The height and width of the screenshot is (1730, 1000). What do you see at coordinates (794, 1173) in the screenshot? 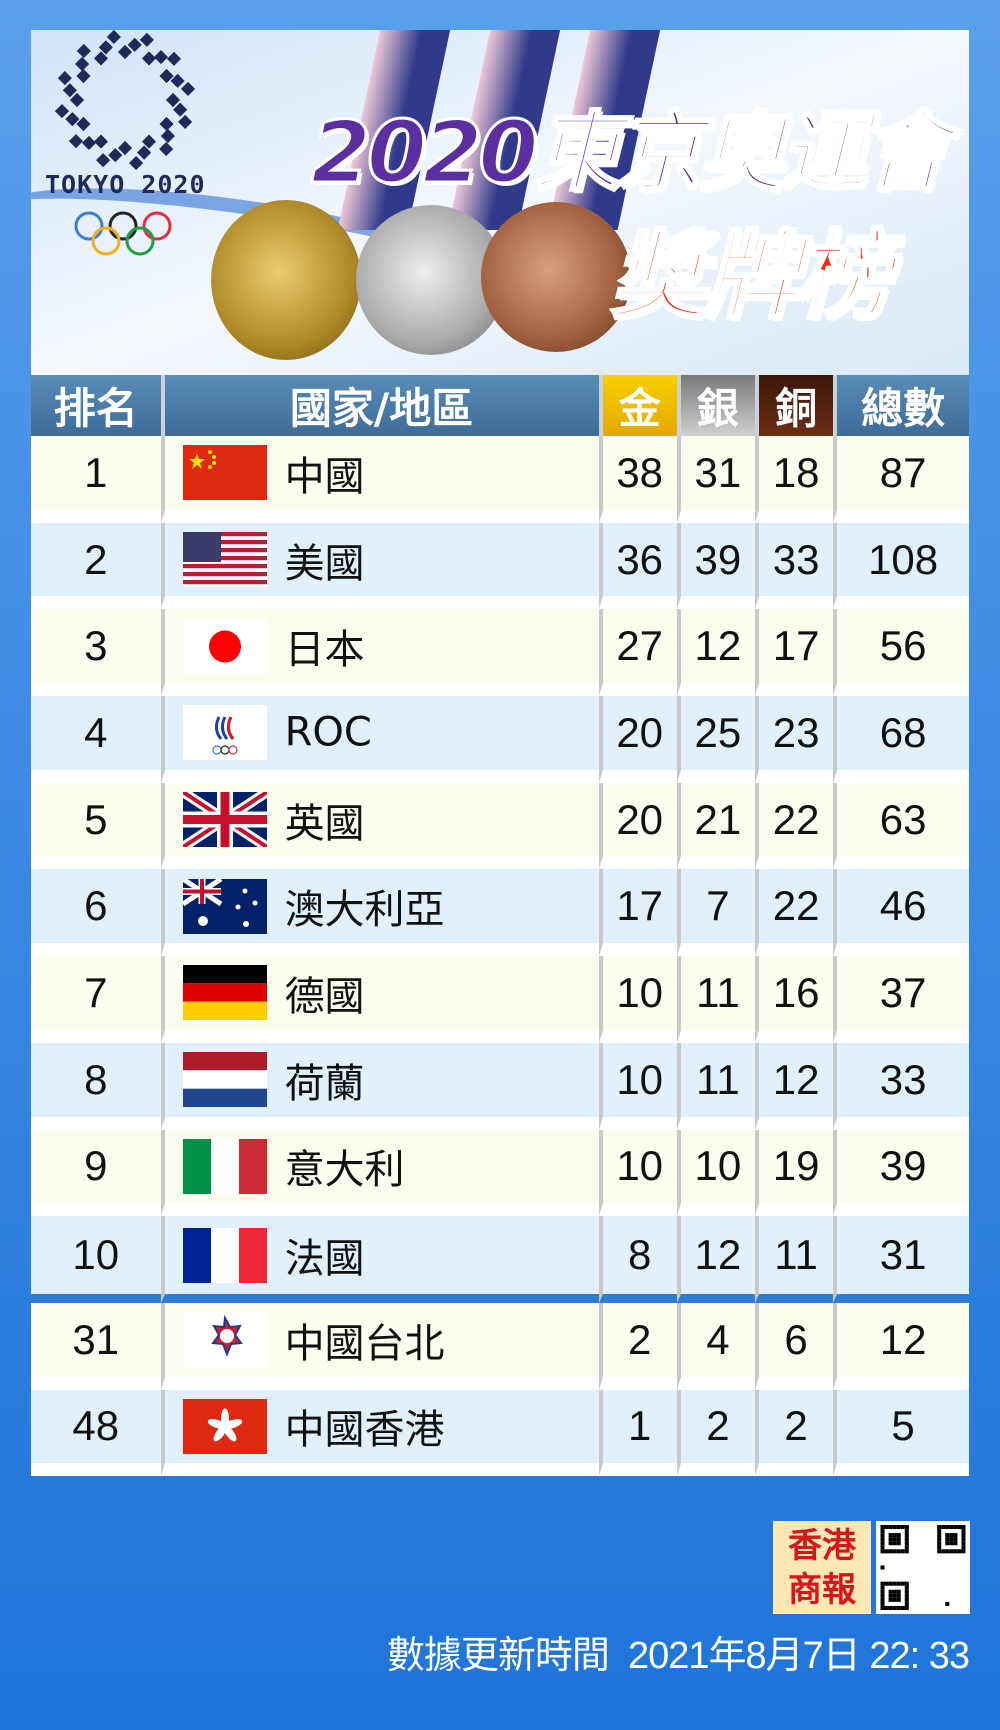
I see `bronze-count: 19` at bounding box center [794, 1173].